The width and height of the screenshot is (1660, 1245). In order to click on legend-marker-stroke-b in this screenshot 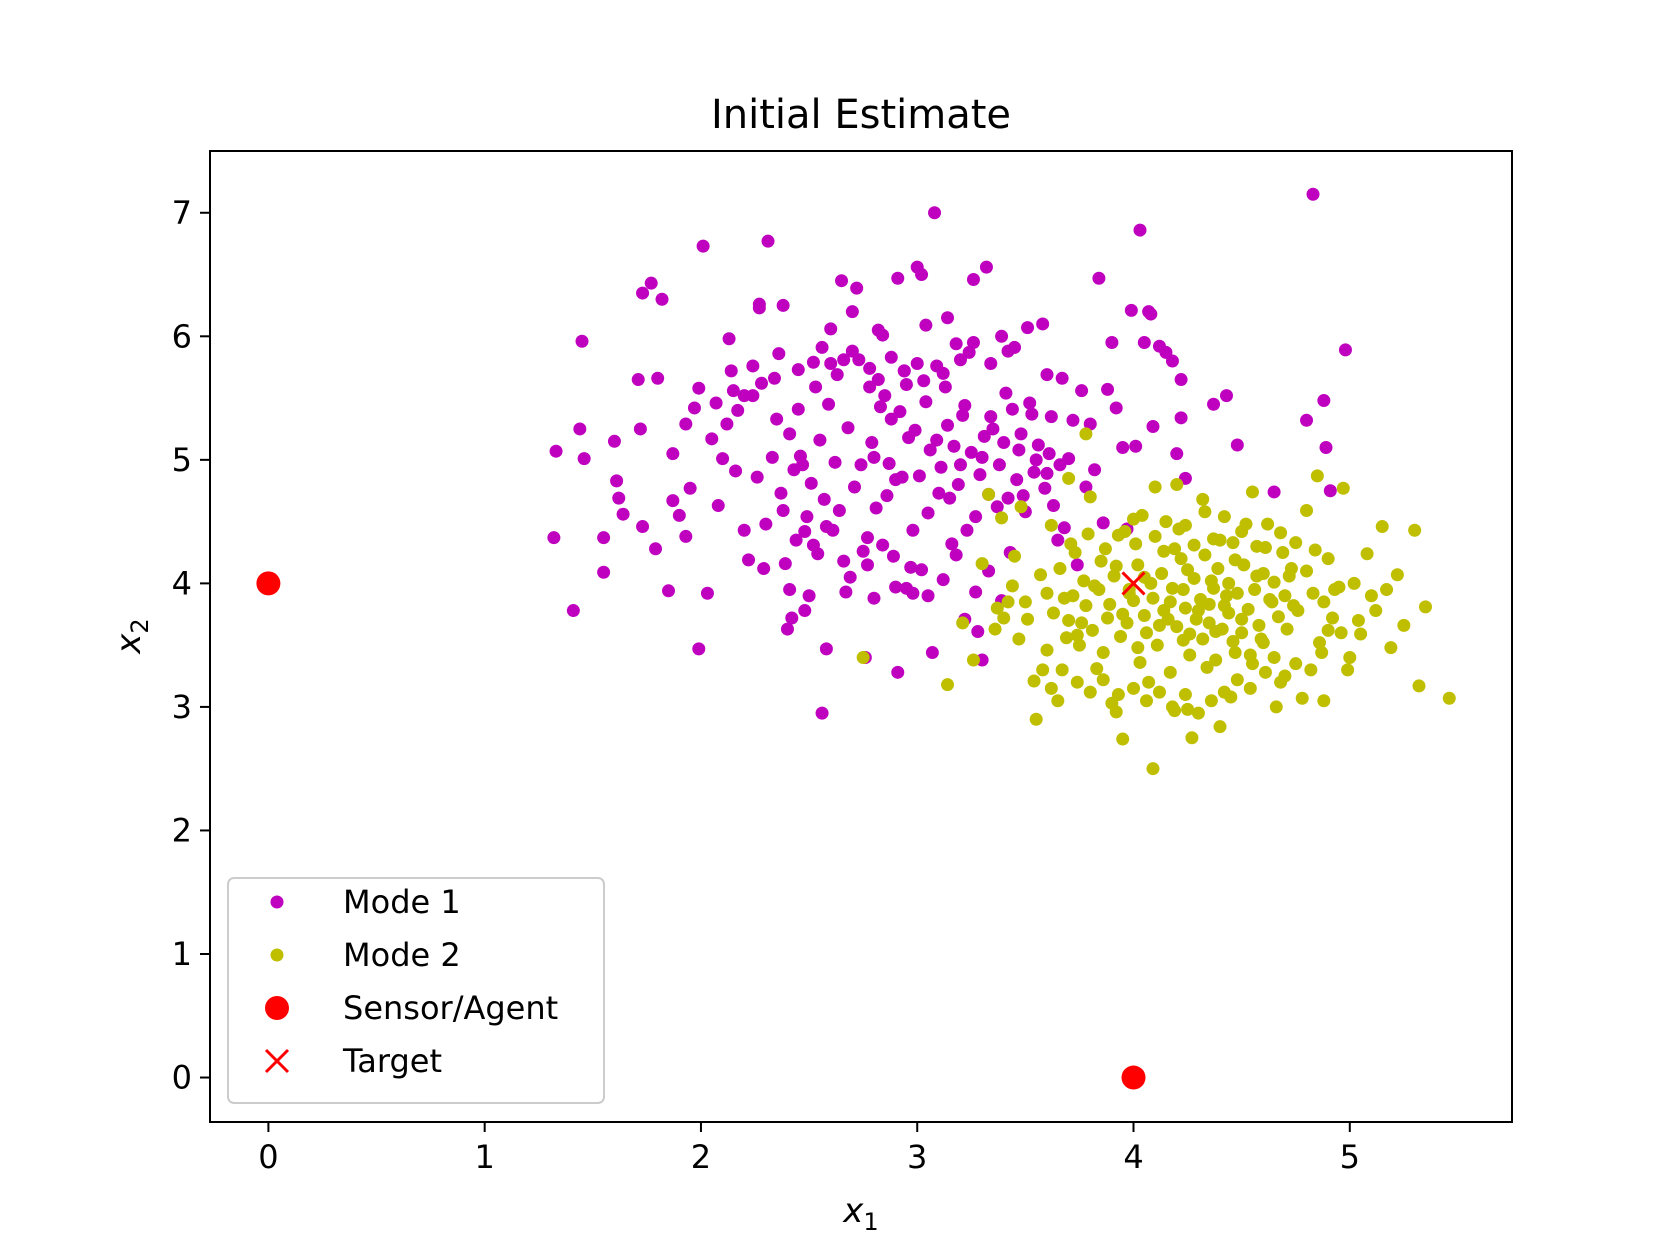, I will do `click(277, 1061)`.